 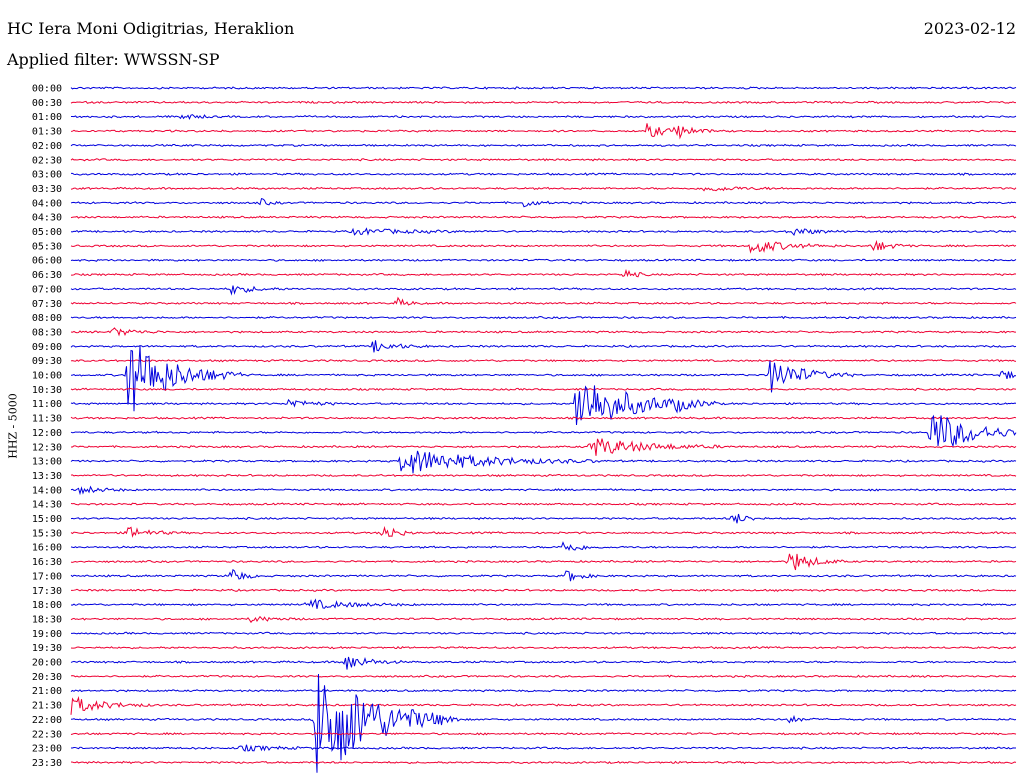 I want to click on time-tick-label: 14:00, so click(x=47, y=490).